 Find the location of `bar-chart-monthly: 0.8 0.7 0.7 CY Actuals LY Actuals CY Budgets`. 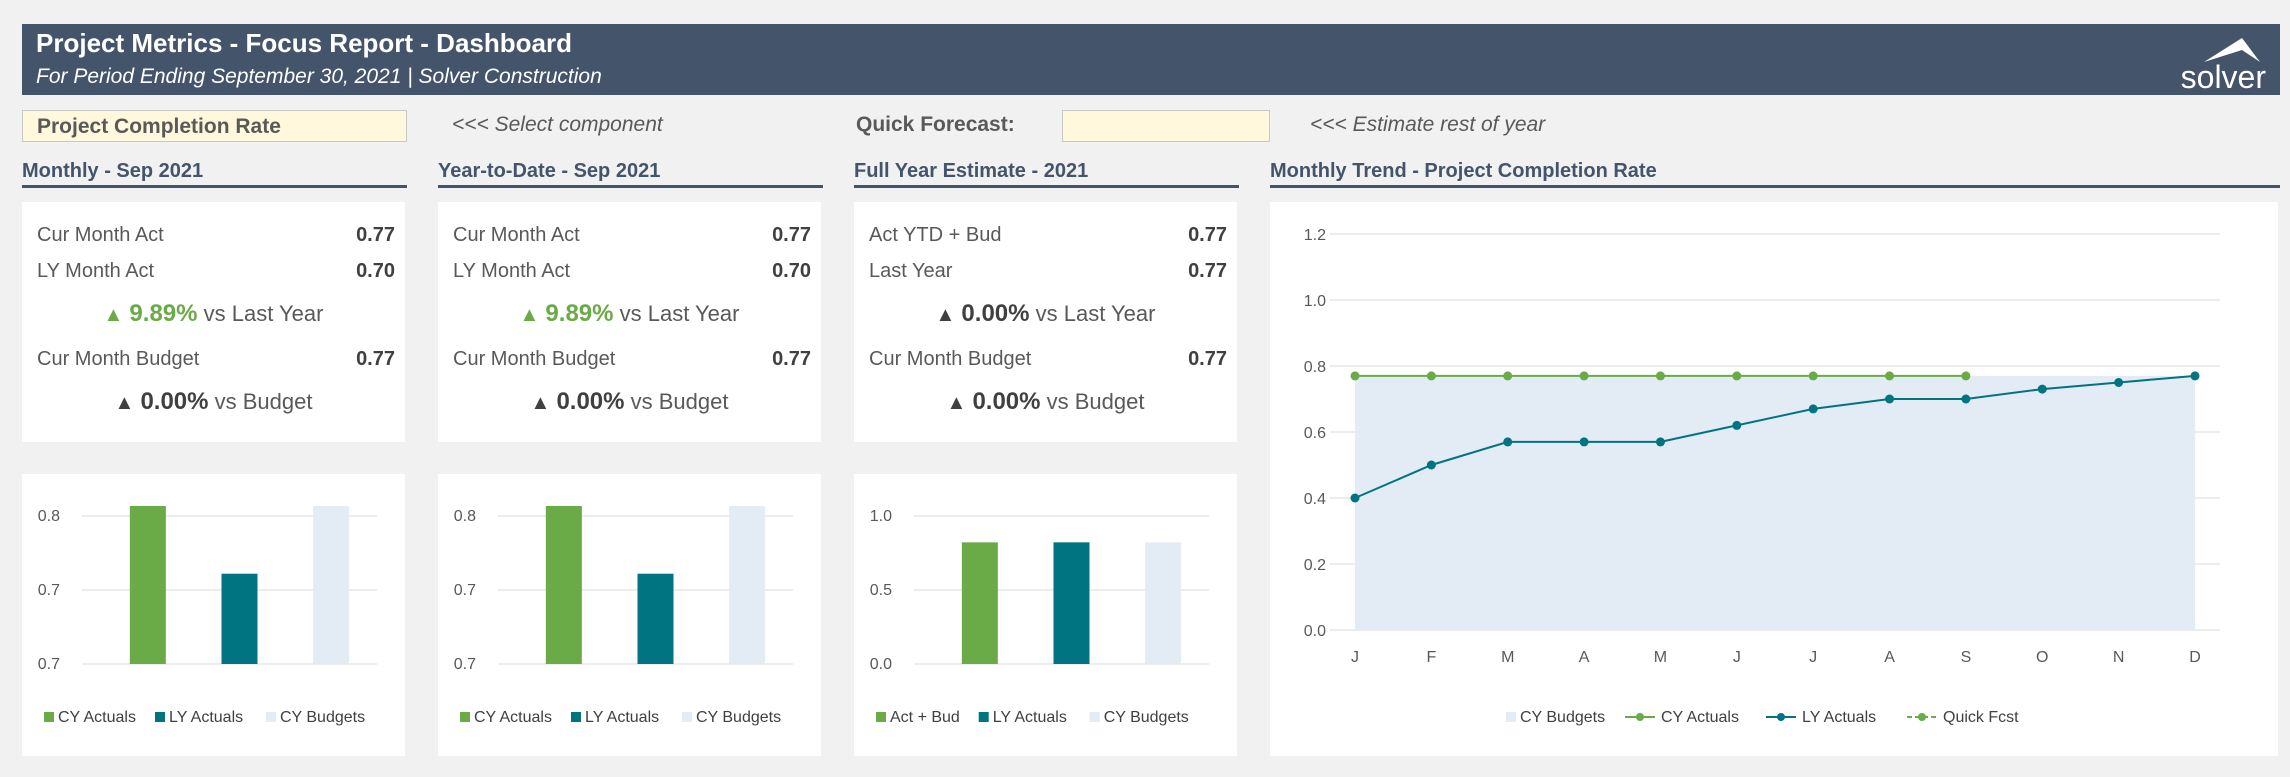

bar-chart-monthly: 0.8 0.7 0.7 CY Actuals LY Actuals CY Budgets is located at coordinates (207, 616).